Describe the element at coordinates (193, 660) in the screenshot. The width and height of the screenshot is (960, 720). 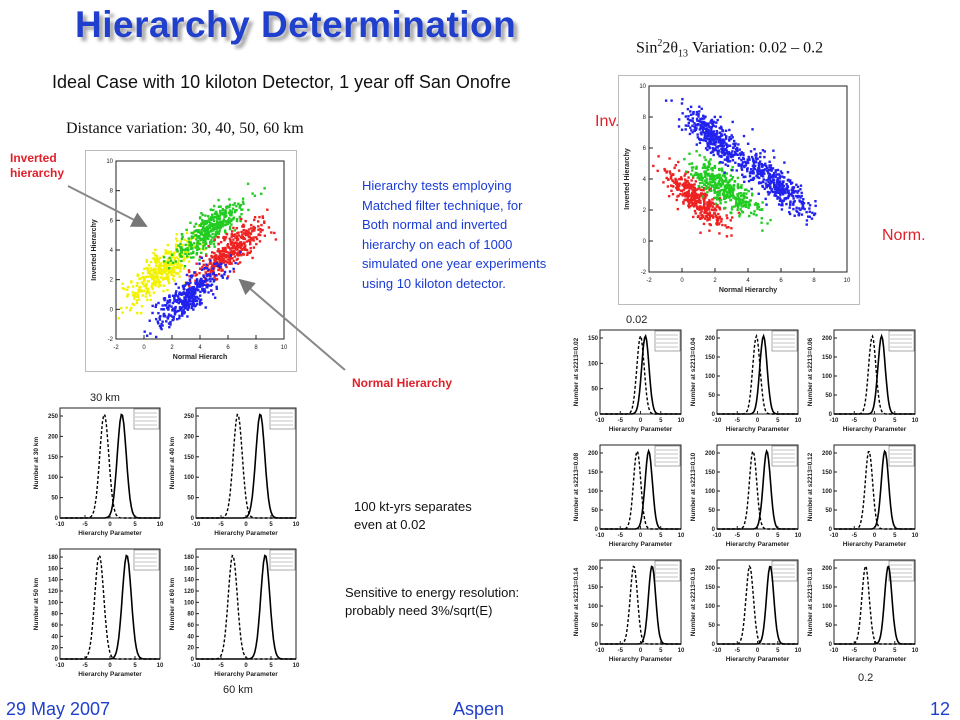
I see `y-tick-label: 0` at that location.